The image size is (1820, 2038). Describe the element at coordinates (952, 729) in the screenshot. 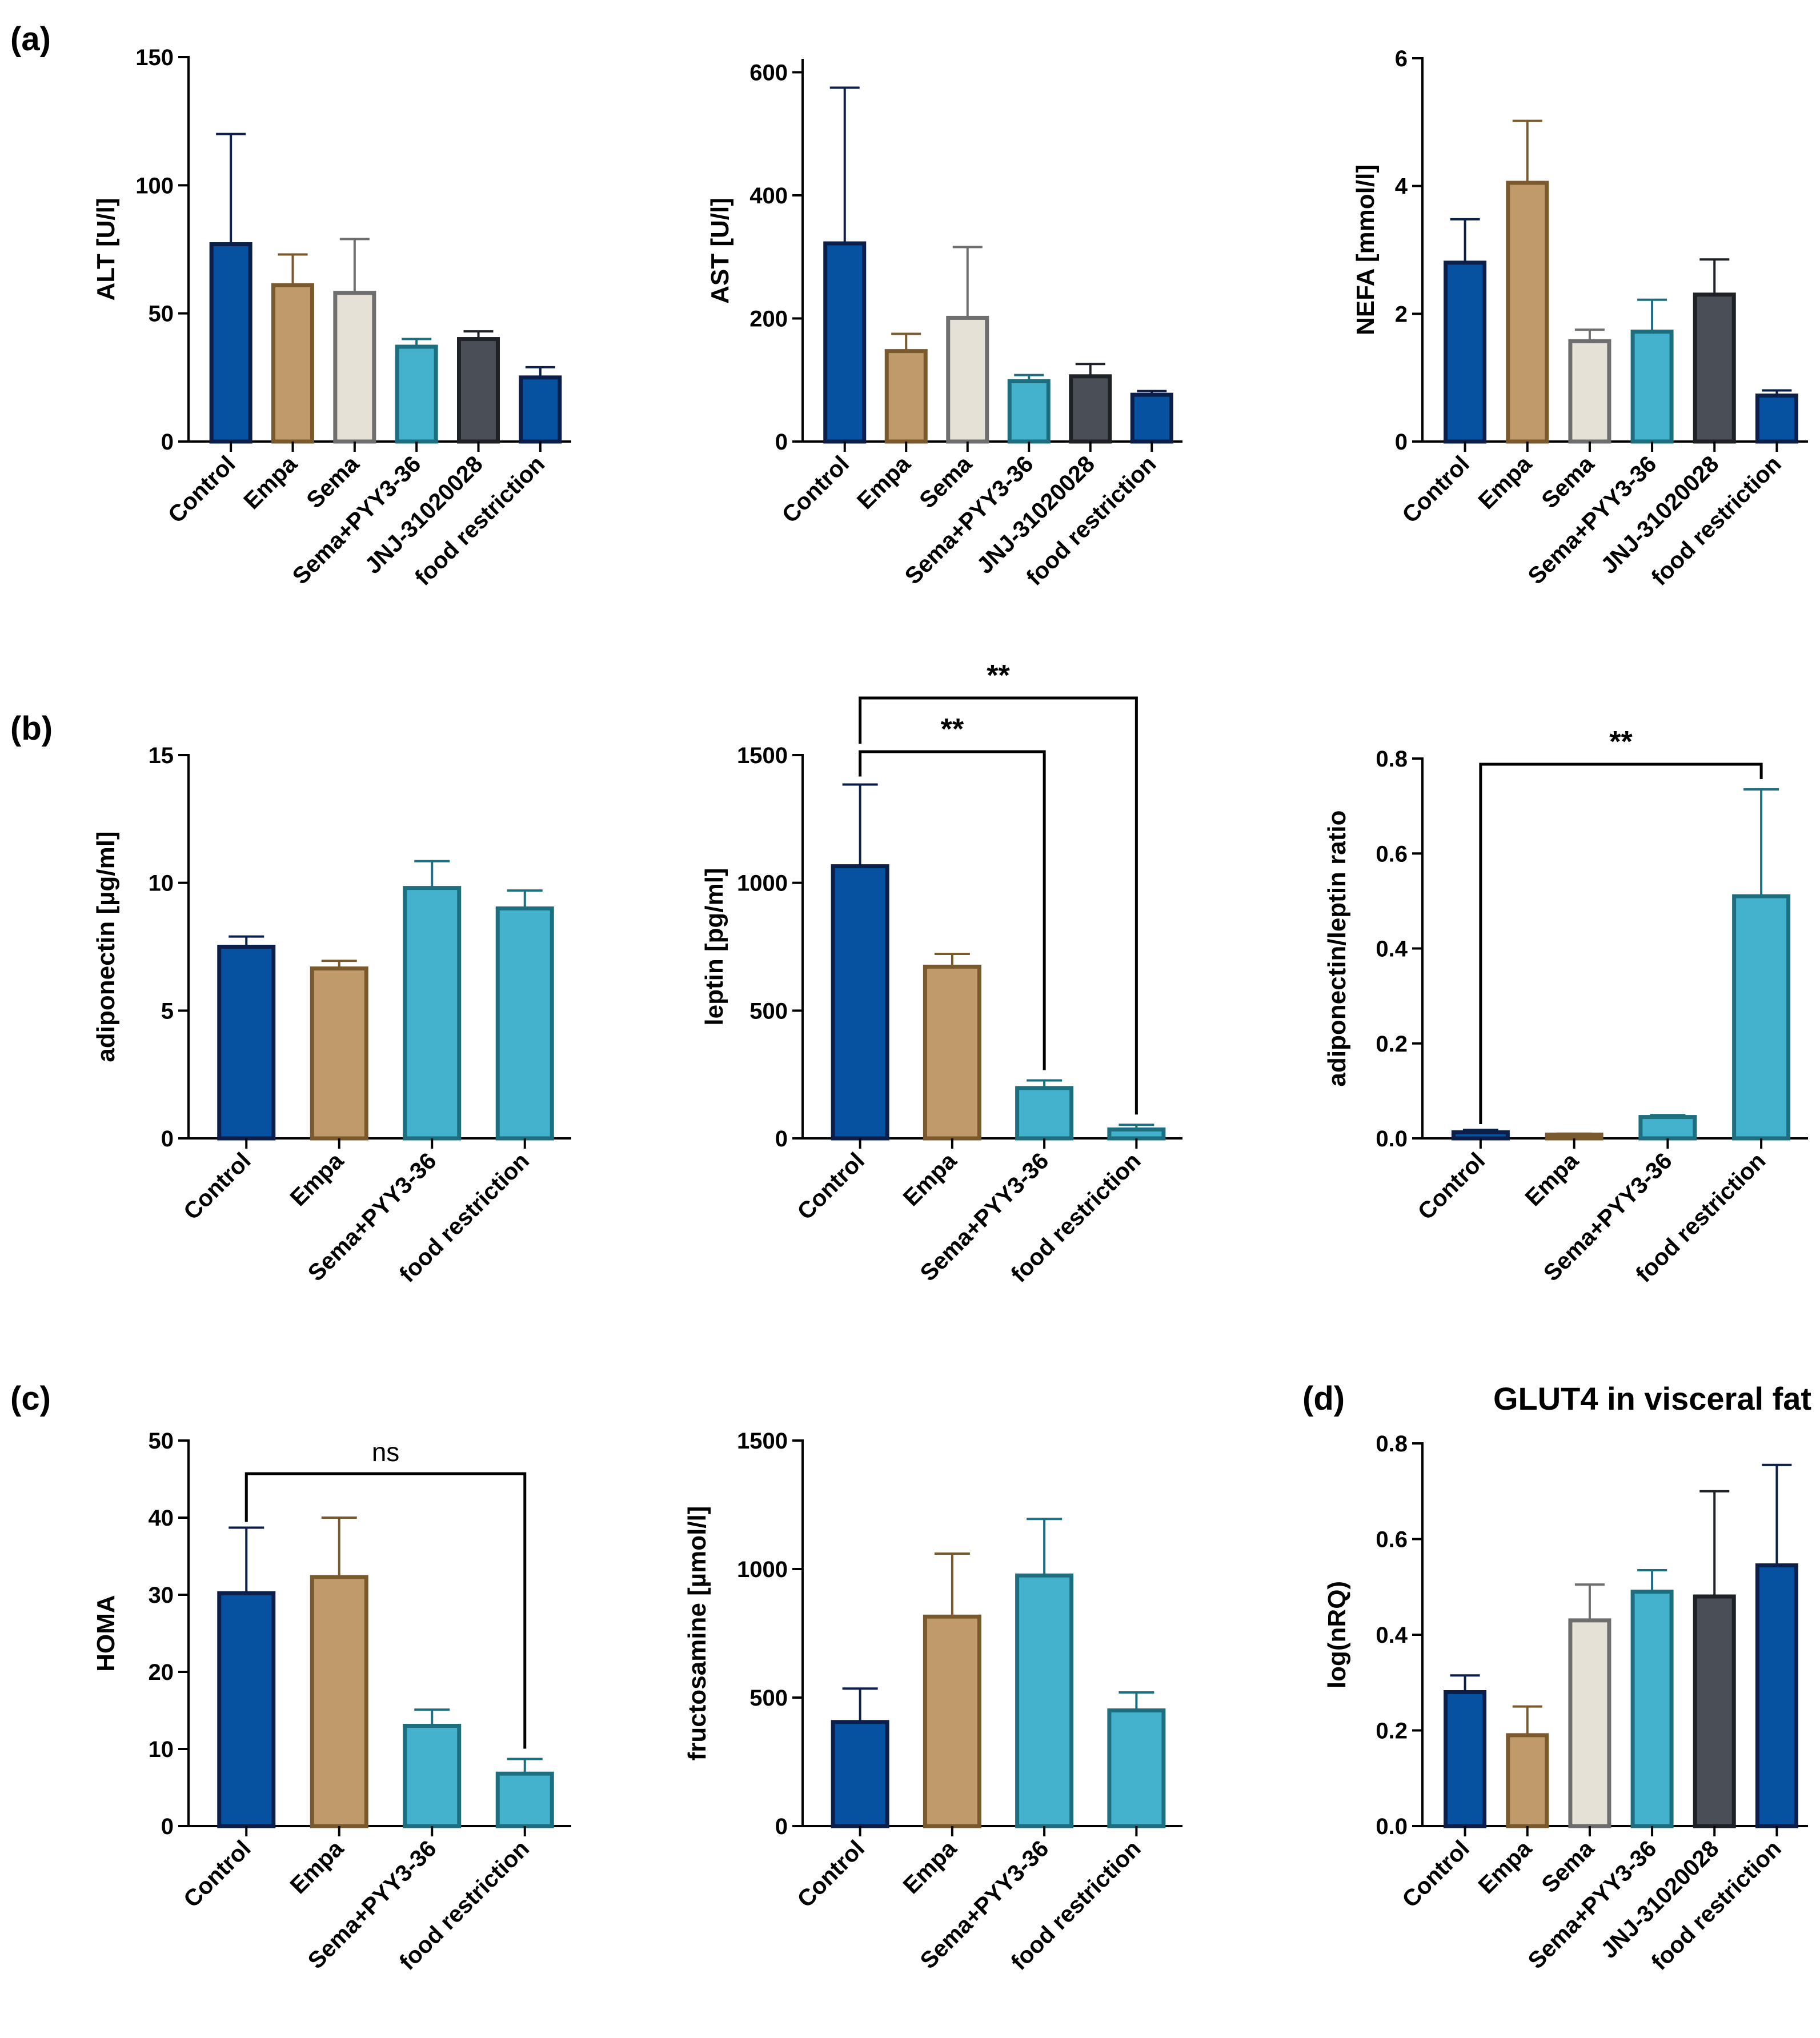

I see `significance-label: **` at that location.